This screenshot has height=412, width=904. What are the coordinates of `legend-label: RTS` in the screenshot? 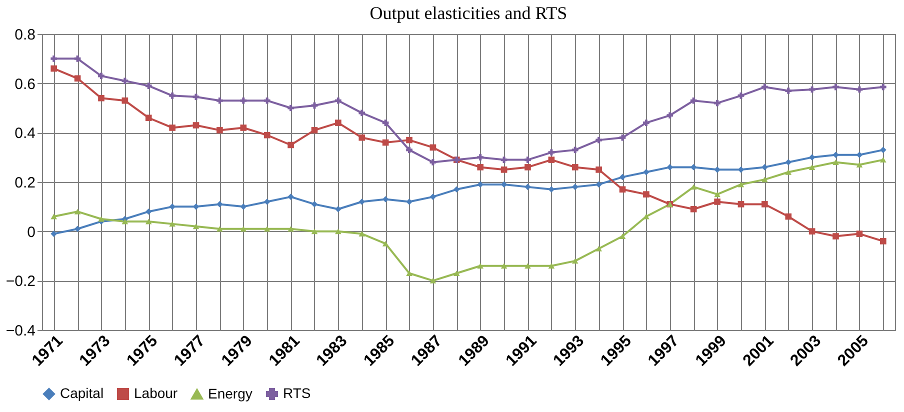 It's located at (297, 393).